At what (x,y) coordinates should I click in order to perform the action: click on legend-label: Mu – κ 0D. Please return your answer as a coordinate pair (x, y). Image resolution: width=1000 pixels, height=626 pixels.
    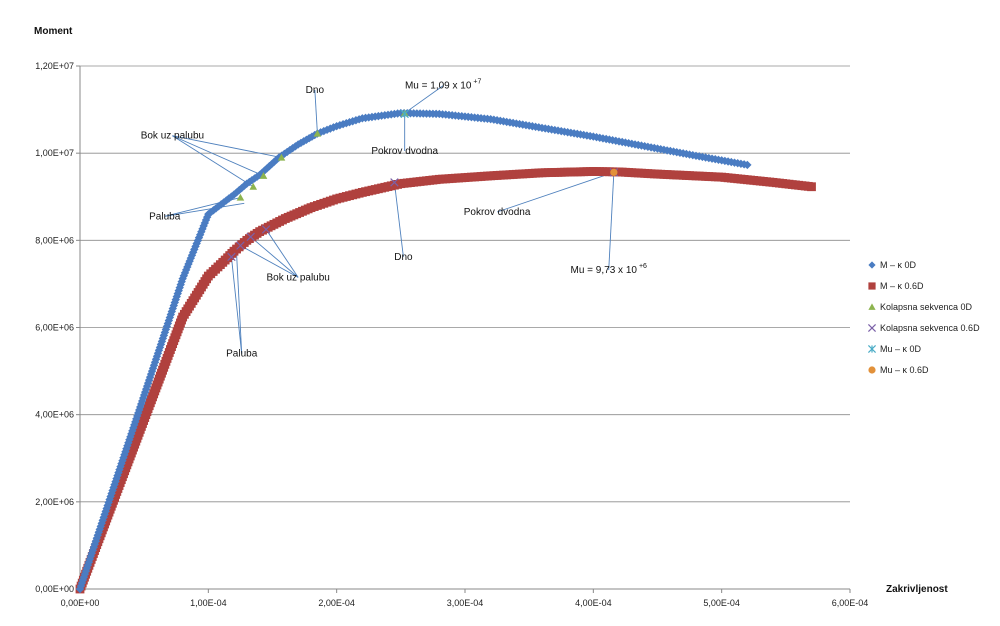
    Looking at the image, I should click on (901, 349).